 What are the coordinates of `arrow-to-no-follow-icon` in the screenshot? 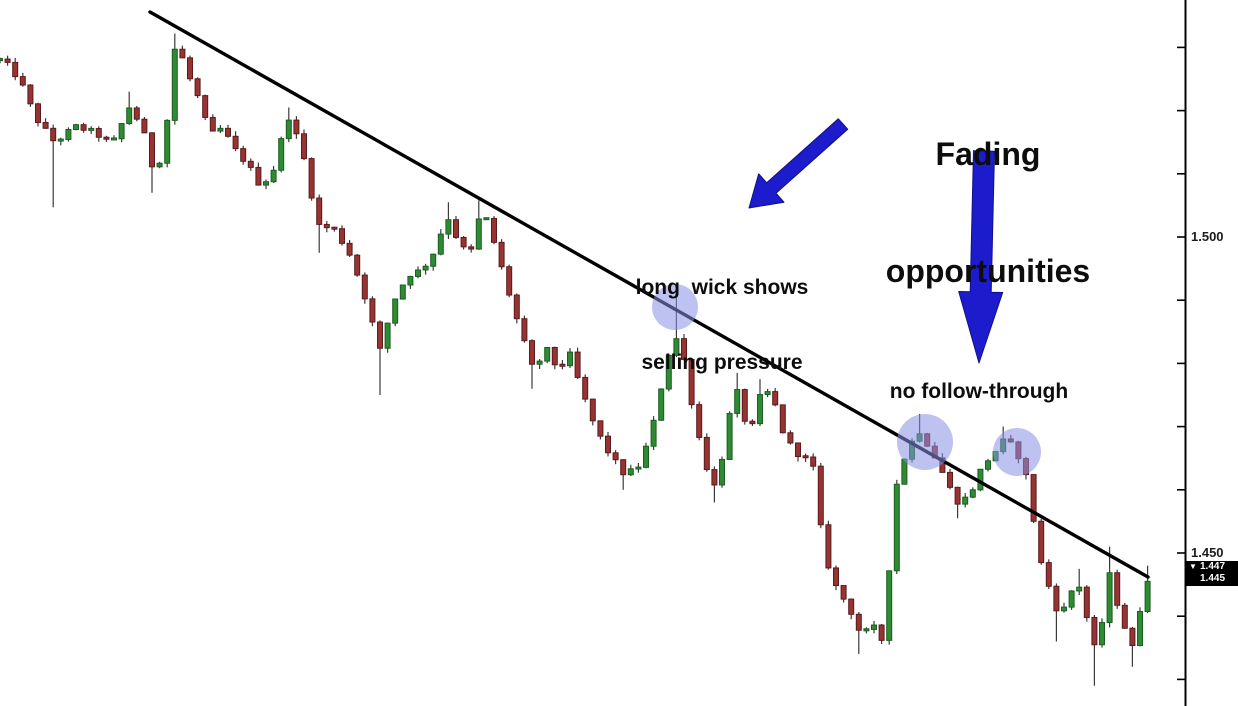 It's located at (981, 257).